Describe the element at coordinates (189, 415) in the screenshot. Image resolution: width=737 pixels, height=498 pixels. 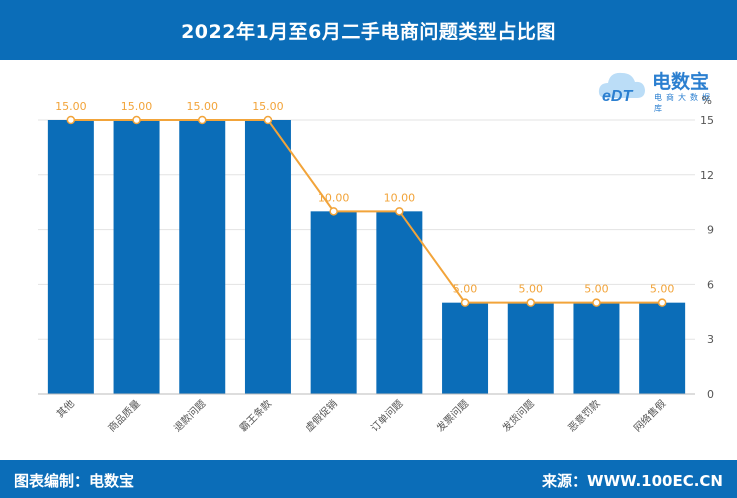
I see `category-label: 退款问题` at that location.